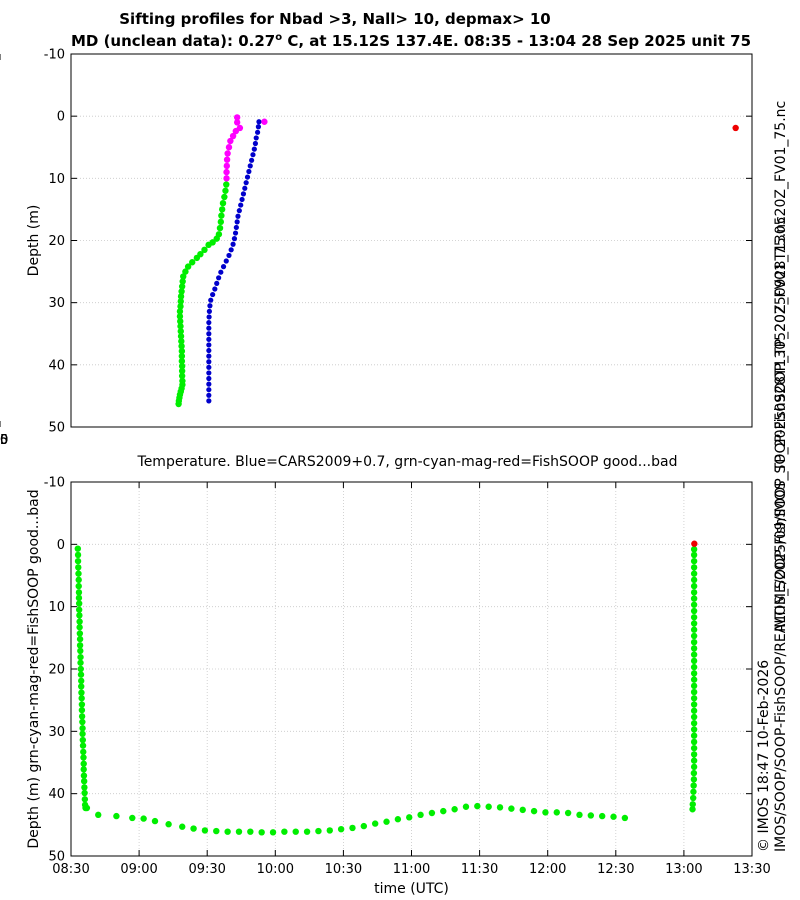 This screenshot has height=900, width=800. What do you see at coordinates (479, 869) in the screenshot?
I see `x-tick-label: 11:30` at bounding box center [479, 869].